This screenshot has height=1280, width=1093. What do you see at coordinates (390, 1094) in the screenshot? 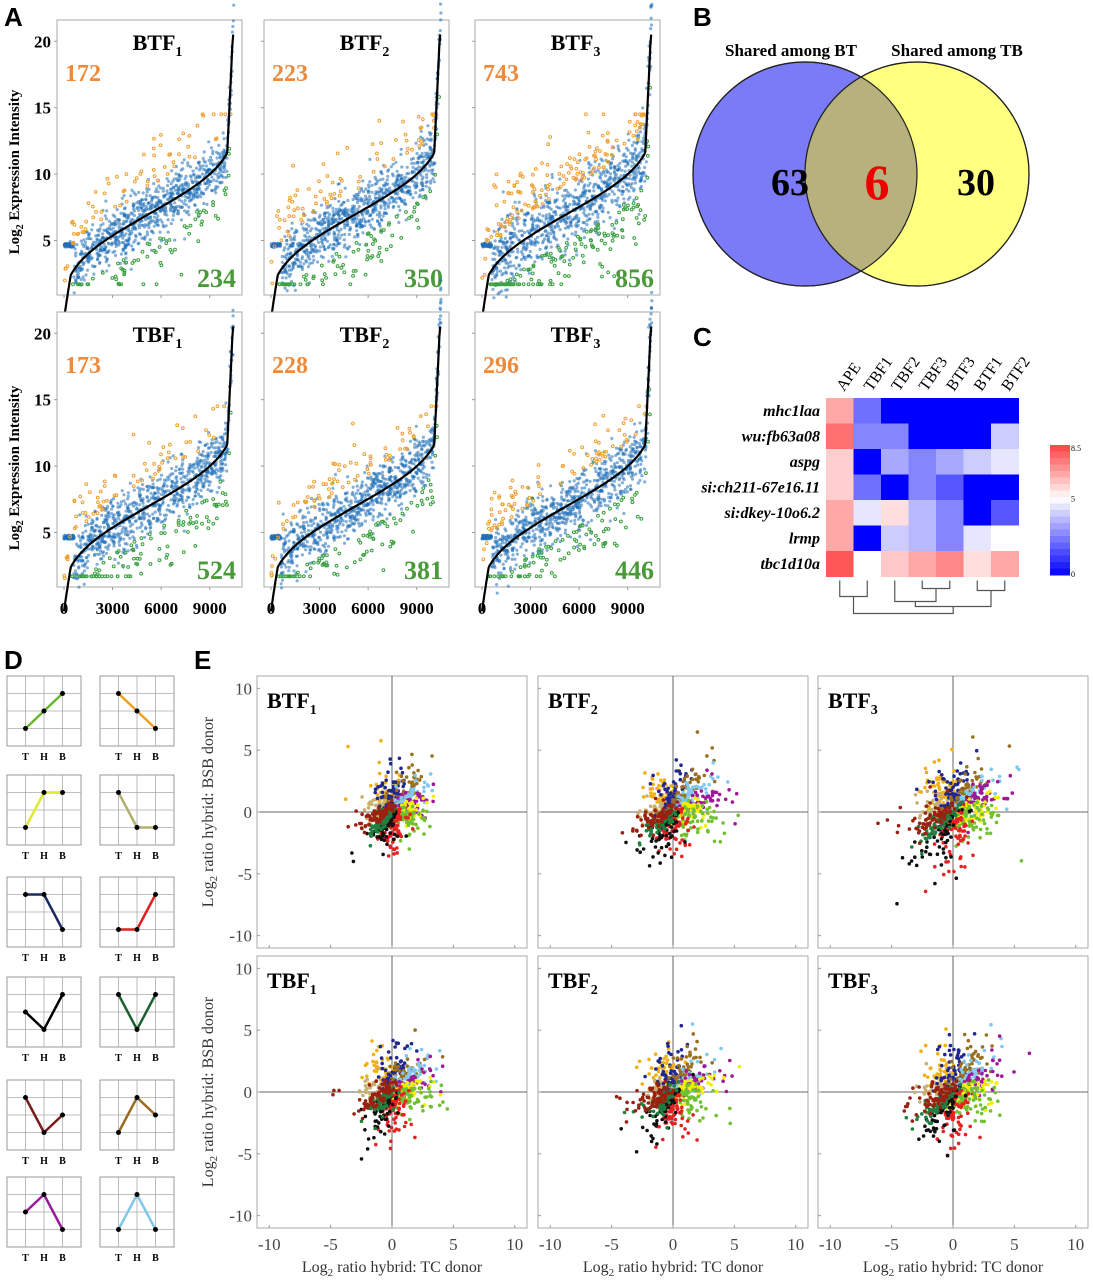
I see `cluster-points` at bounding box center [390, 1094].